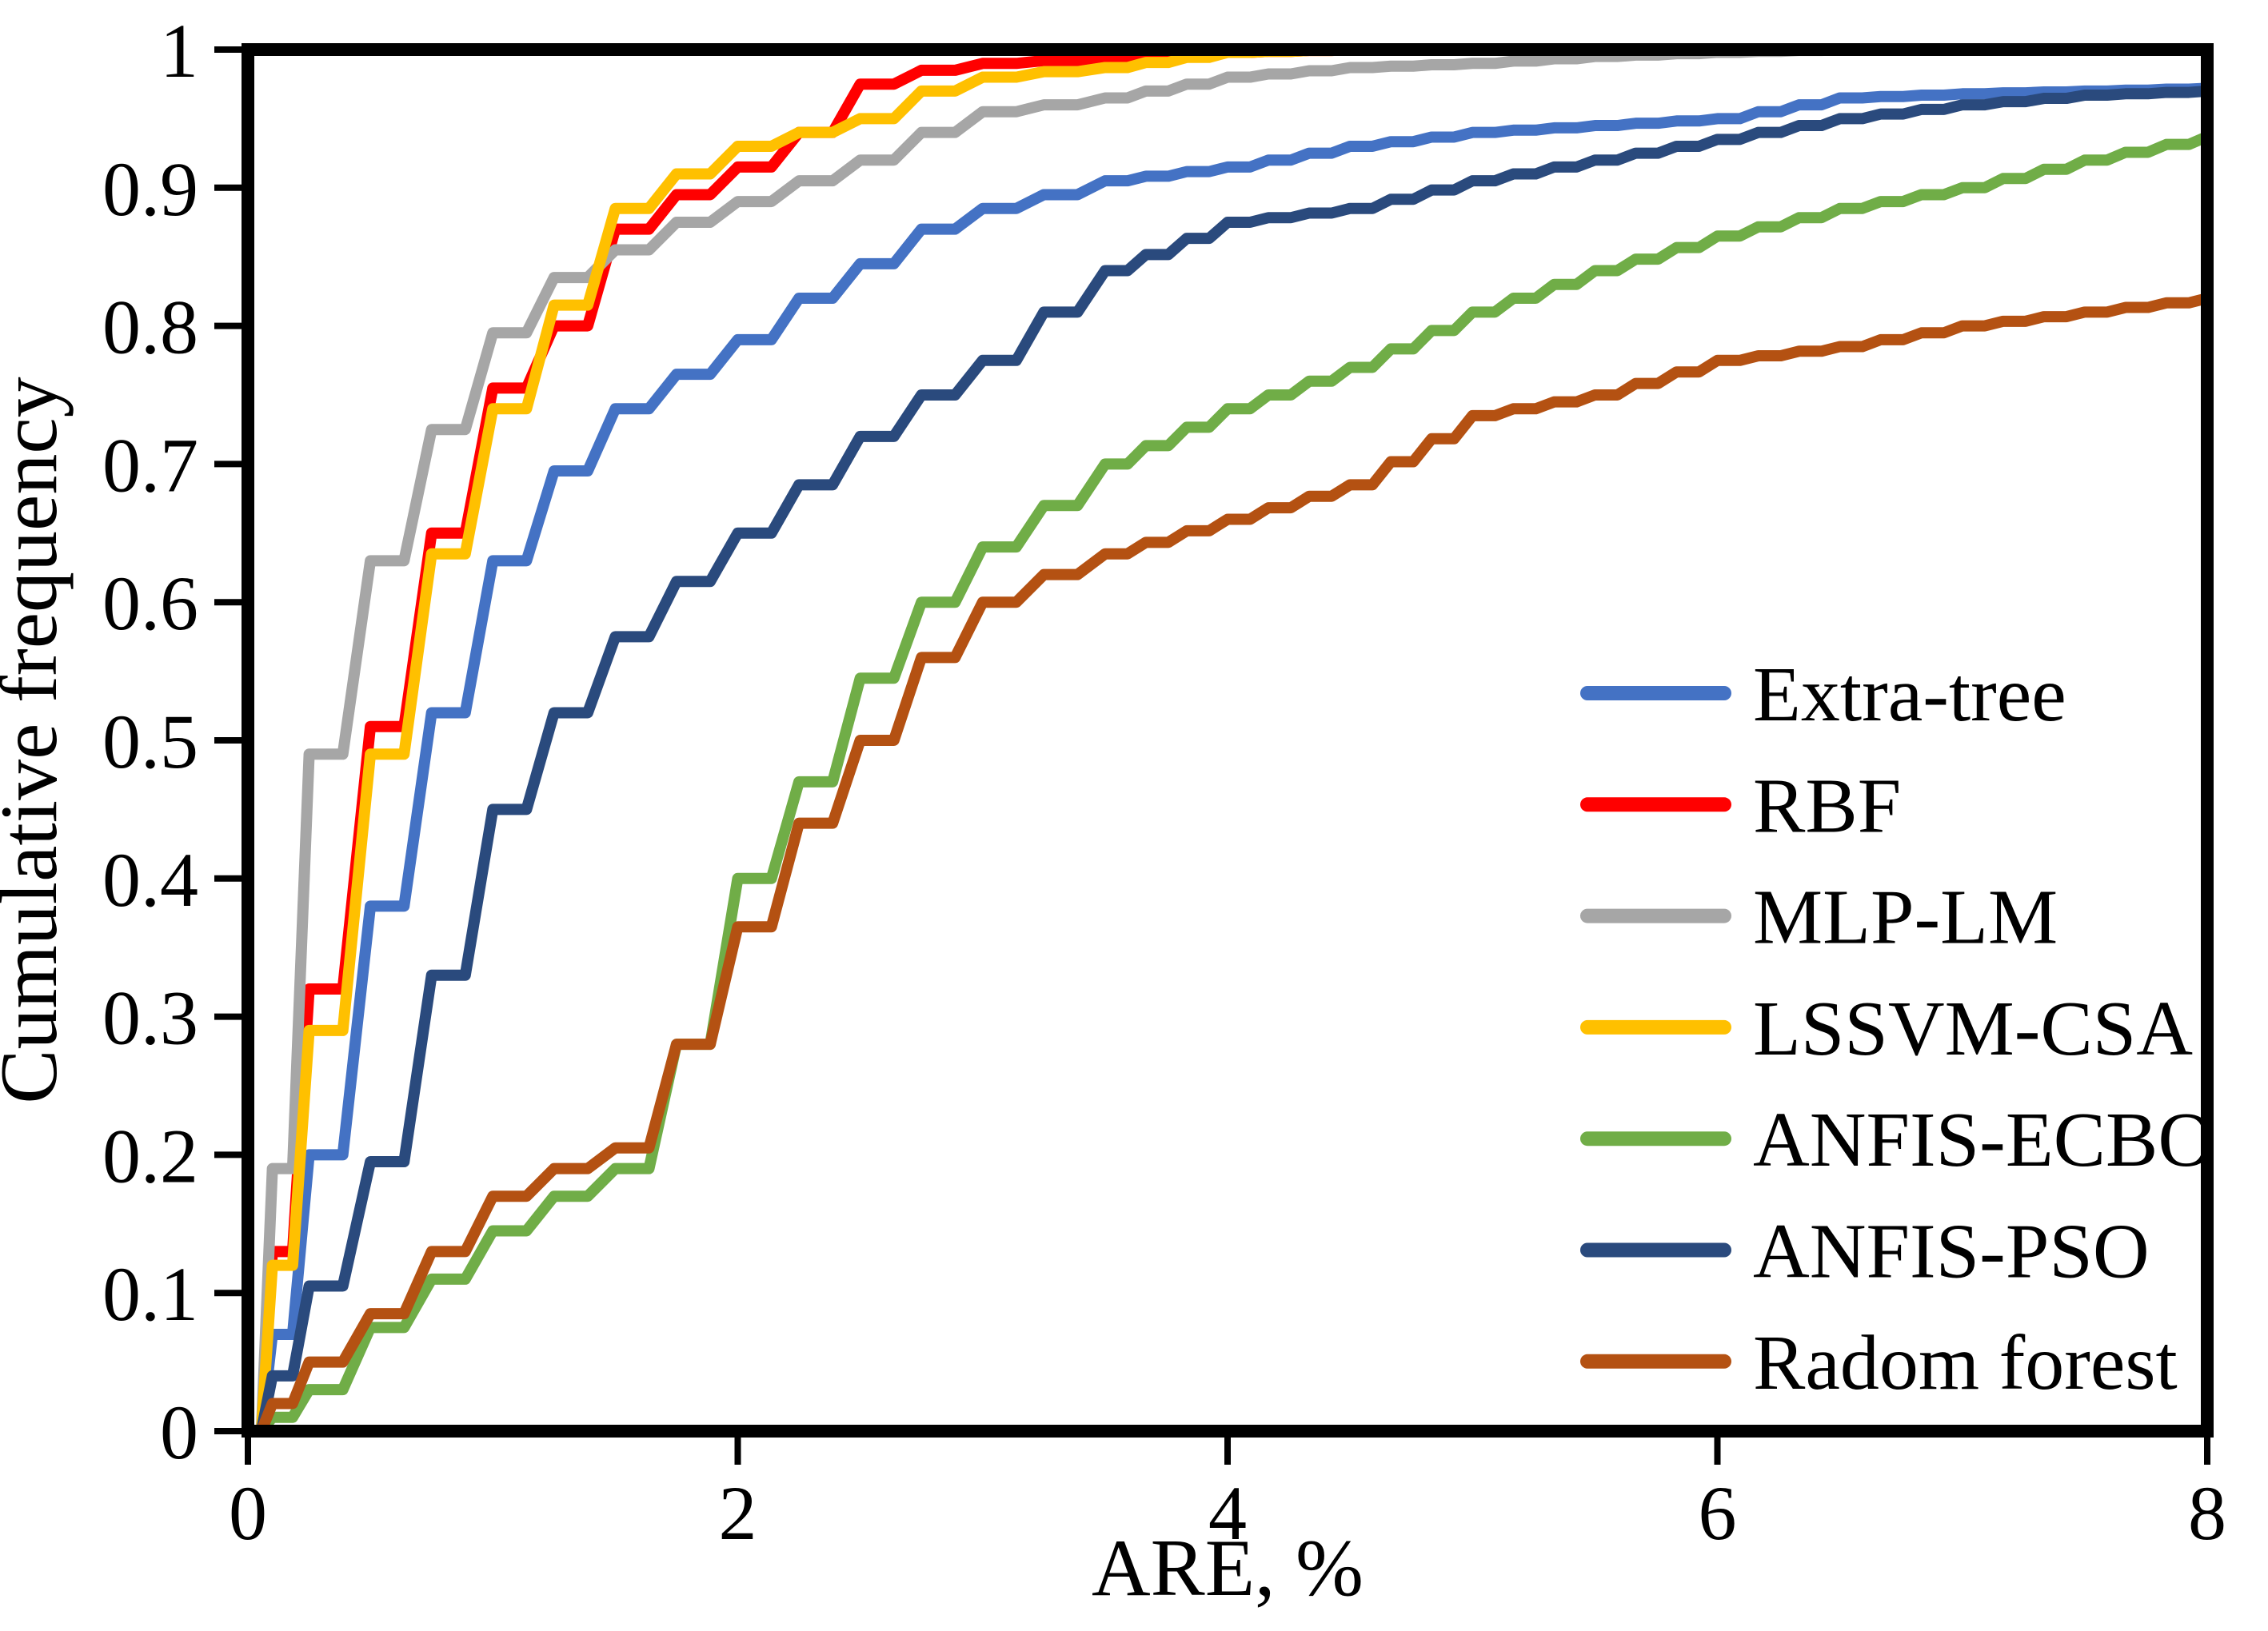  What do you see at coordinates (150, 327) in the screenshot?
I see `y-tick-label: 0.8` at bounding box center [150, 327].